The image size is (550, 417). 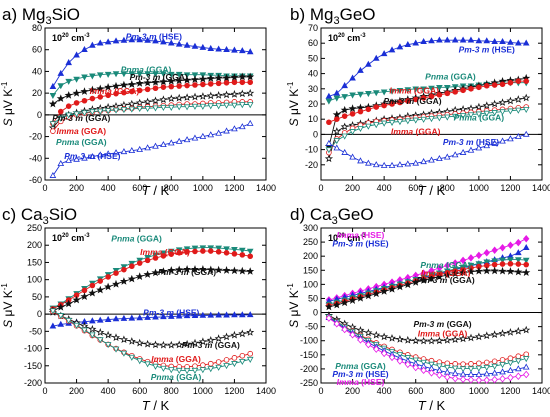 I want to click on y-axis-label-exp: -1, so click(x=4, y=85).